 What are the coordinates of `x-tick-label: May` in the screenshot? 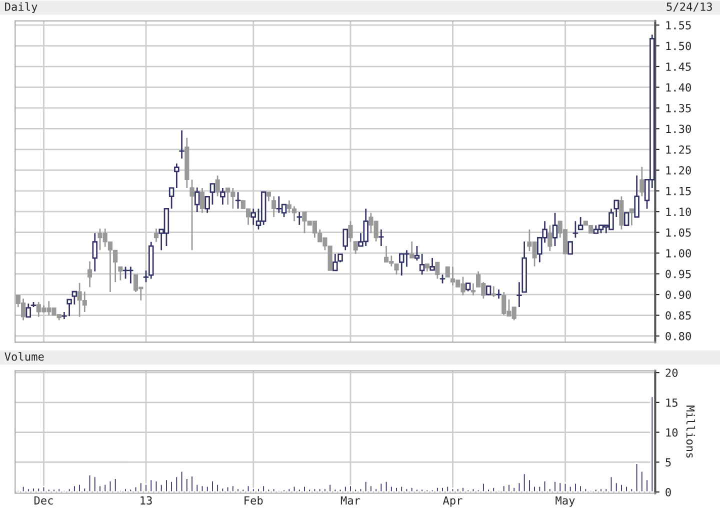 It's located at (565, 501).